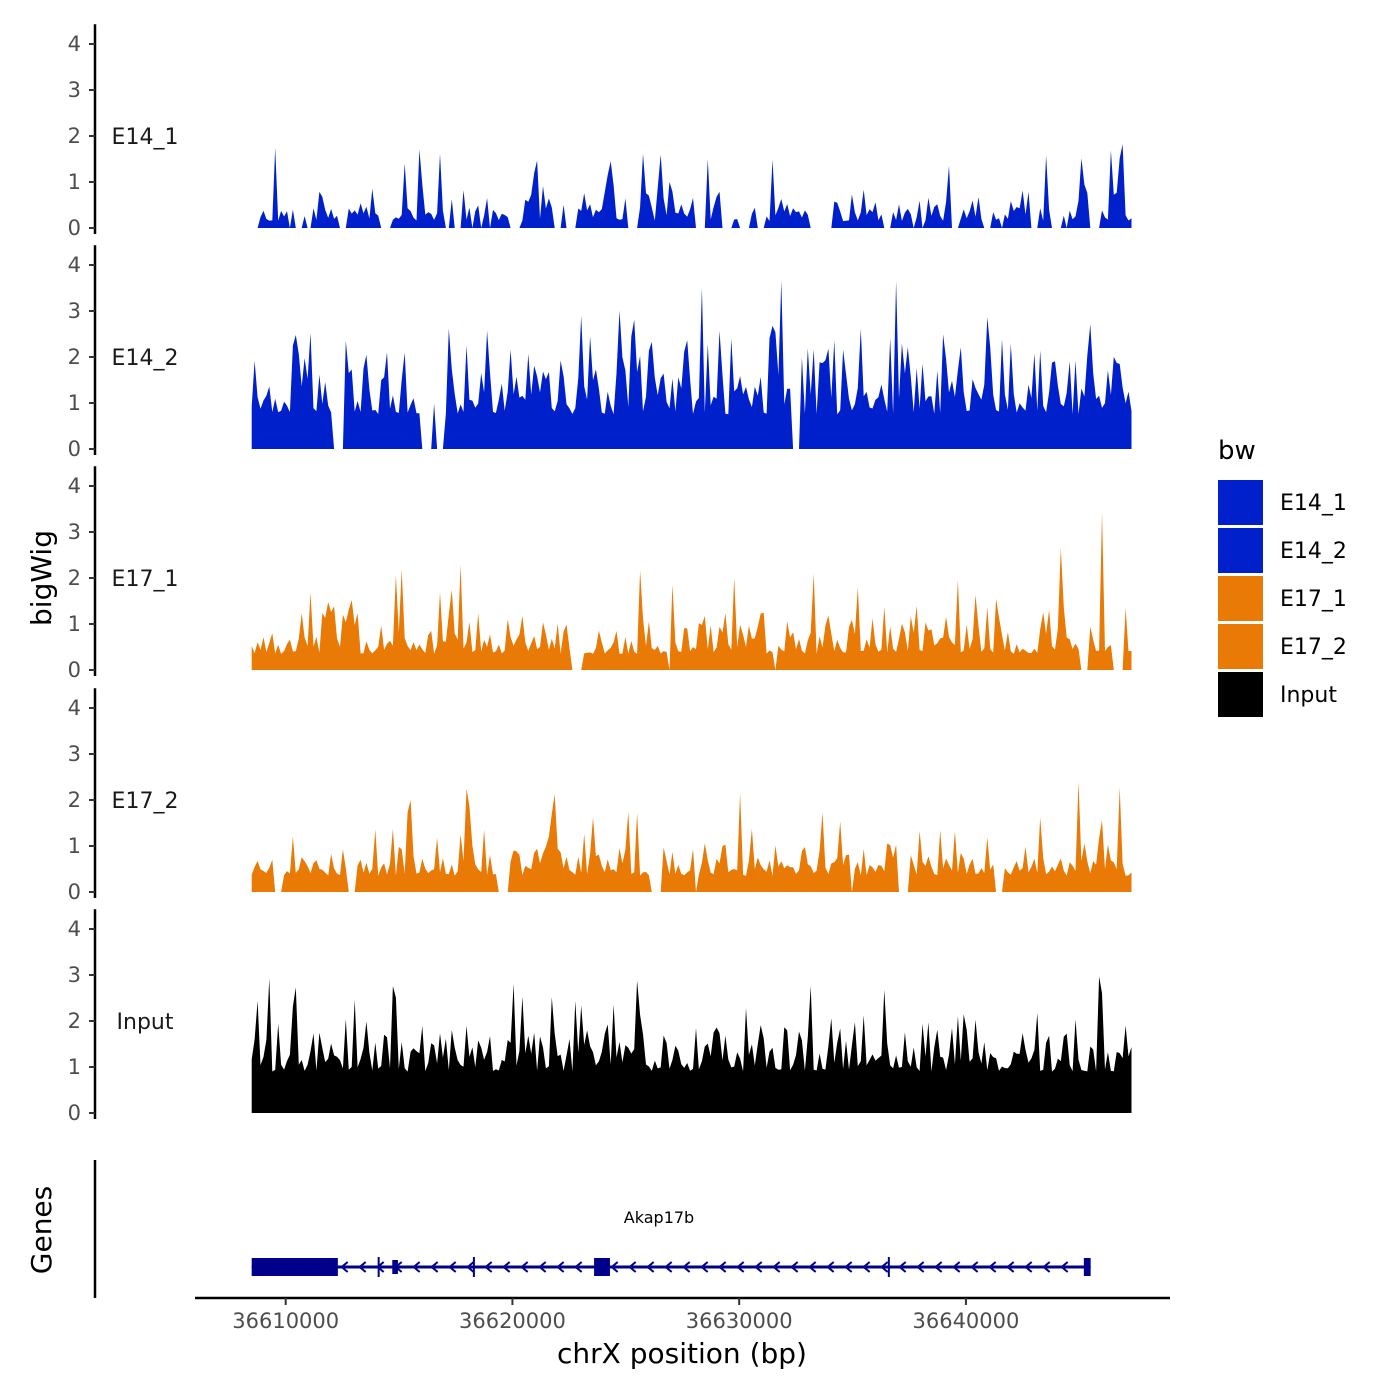 The width and height of the screenshot is (1400, 1400). I want to click on track-E17_2: 0 1 2 3 4 E17_2, so click(600, 796).